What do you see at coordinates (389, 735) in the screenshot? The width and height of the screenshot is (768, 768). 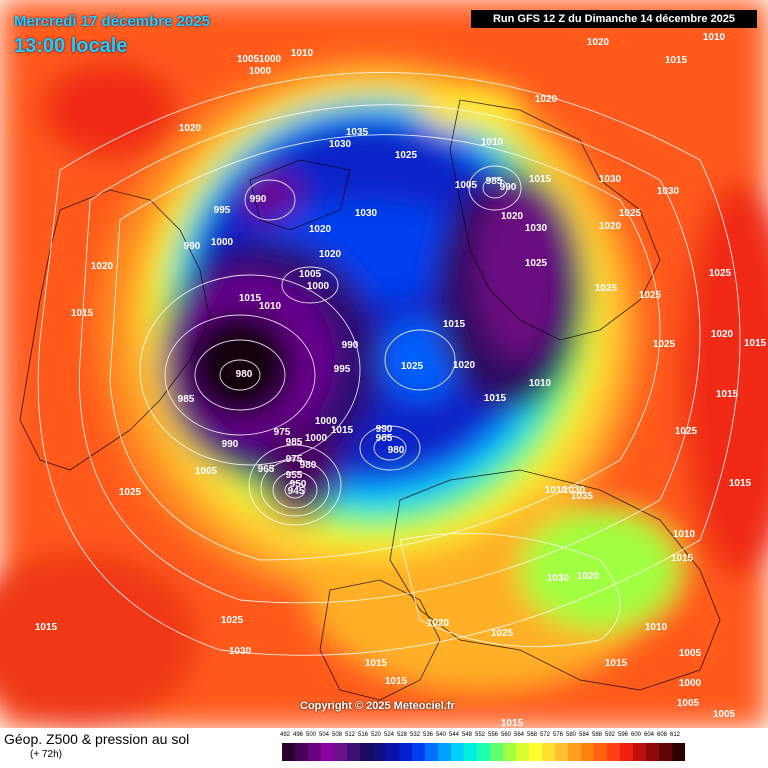 I see `legend-label: 524` at bounding box center [389, 735].